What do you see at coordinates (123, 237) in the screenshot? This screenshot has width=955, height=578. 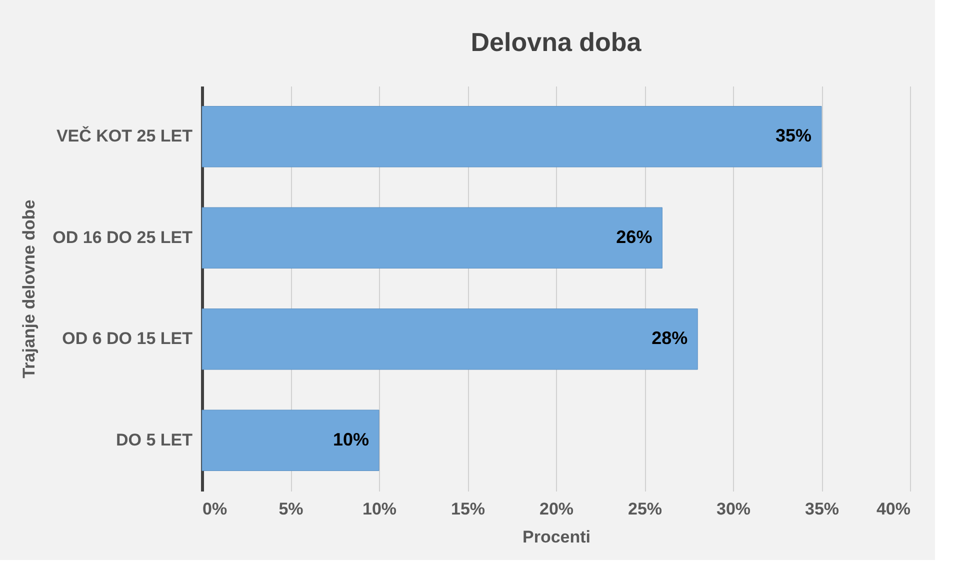 I see `y-tick-label: OD 16 DO 25 LET` at bounding box center [123, 237].